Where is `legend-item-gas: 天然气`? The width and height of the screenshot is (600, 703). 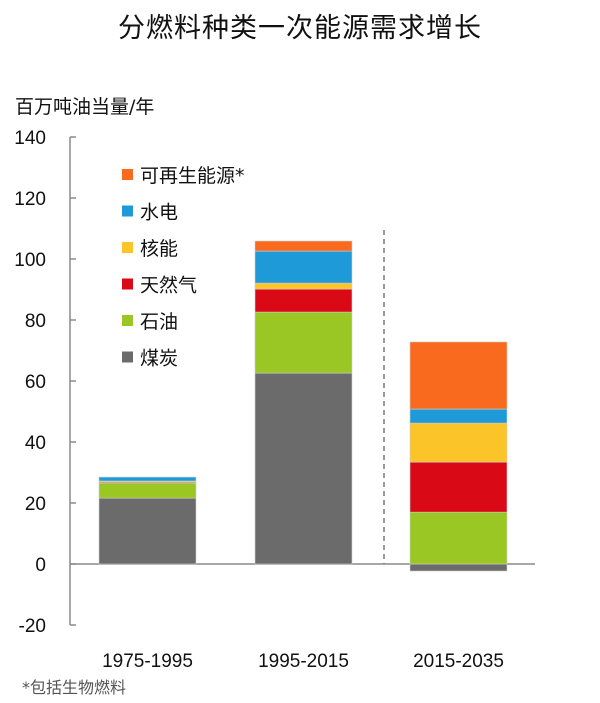
legend-item-gas: 天然气 is located at coordinates (159, 286).